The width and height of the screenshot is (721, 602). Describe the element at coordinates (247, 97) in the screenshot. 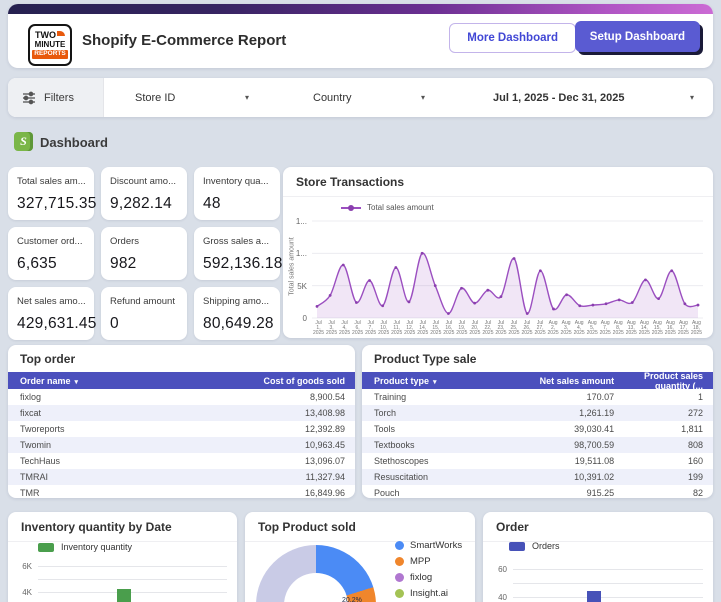

I see `store-id-caret-icon: ▾` at that location.